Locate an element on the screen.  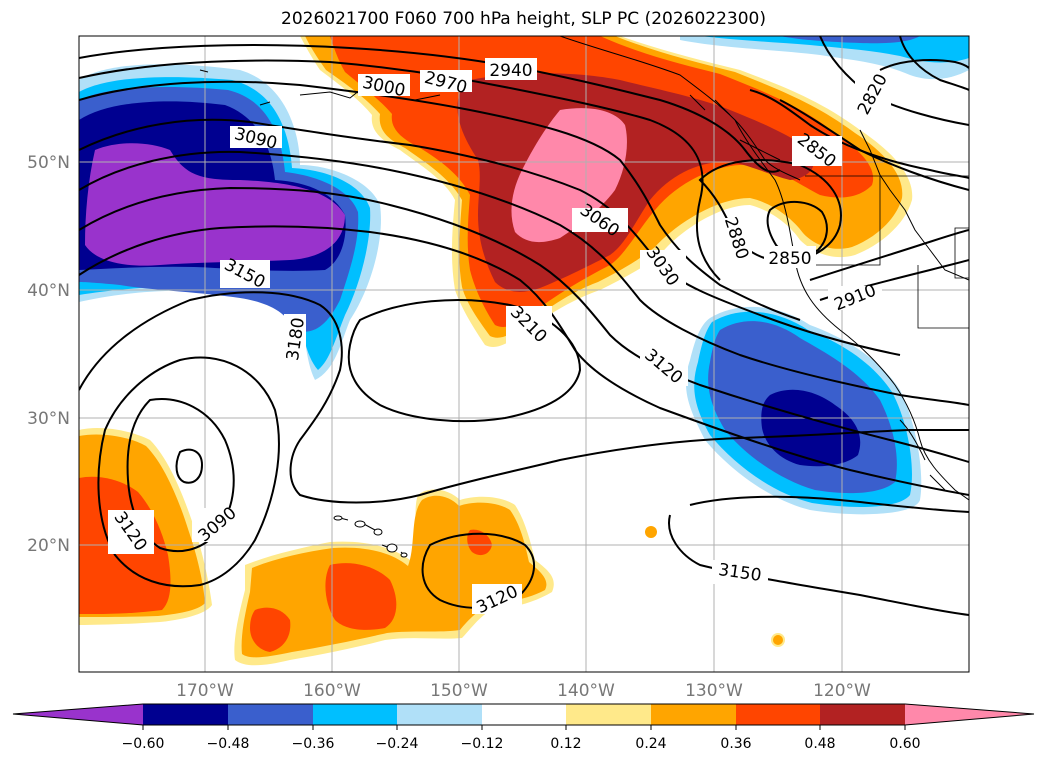
colorbar-tick-label: 0.60 is located at coordinates (904, 744).